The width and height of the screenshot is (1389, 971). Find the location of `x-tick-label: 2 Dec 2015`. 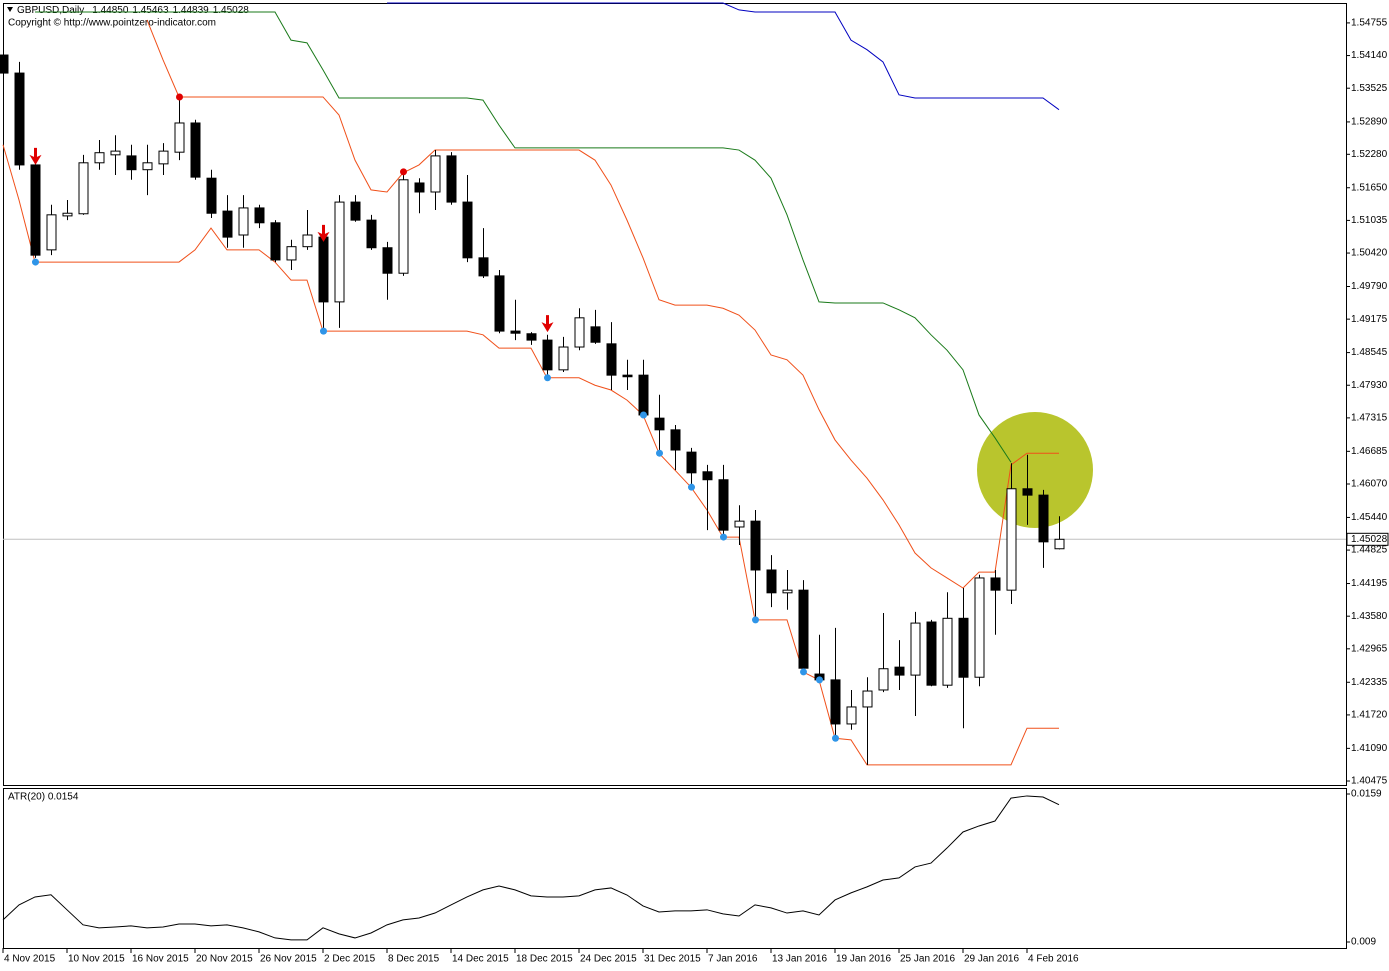

x-tick-label: 2 Dec 2015 is located at coordinates (350, 959).